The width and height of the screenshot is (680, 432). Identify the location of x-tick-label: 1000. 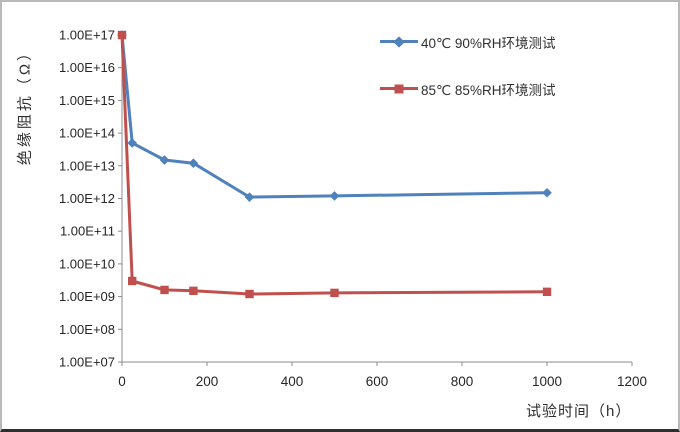
(547, 381).